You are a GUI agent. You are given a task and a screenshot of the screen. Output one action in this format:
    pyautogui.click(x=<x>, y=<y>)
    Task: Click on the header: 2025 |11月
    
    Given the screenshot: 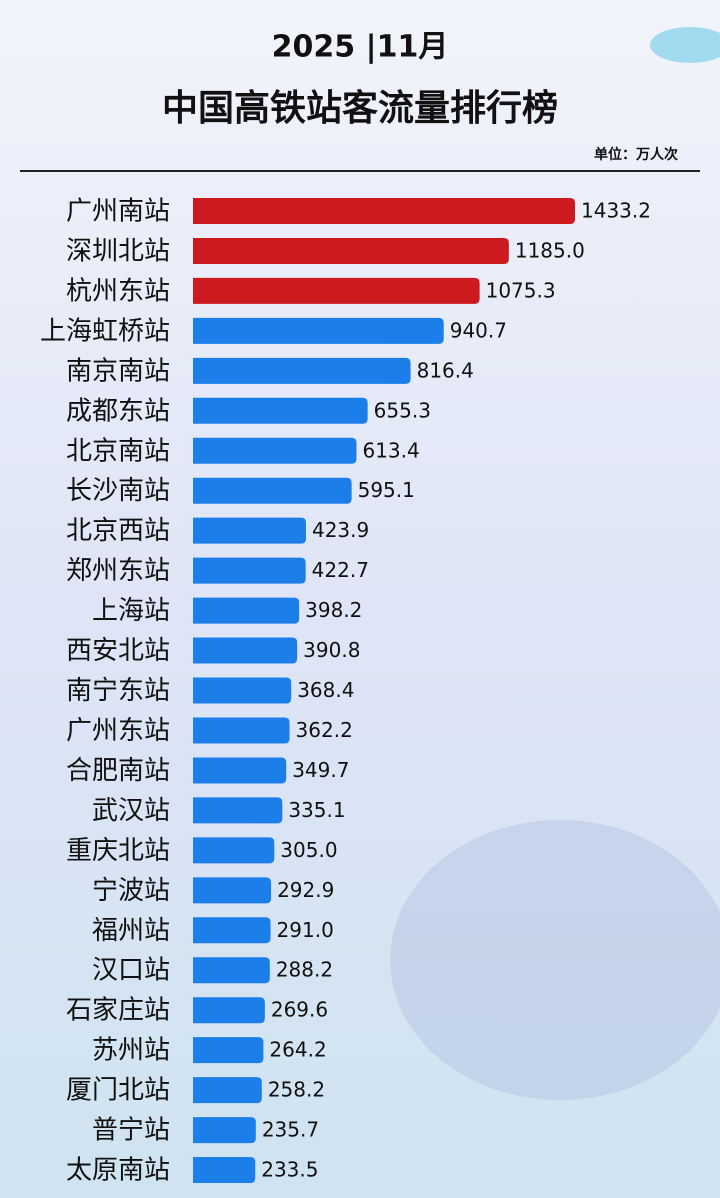 What is the action you would take?
    pyautogui.click(x=360, y=47)
    